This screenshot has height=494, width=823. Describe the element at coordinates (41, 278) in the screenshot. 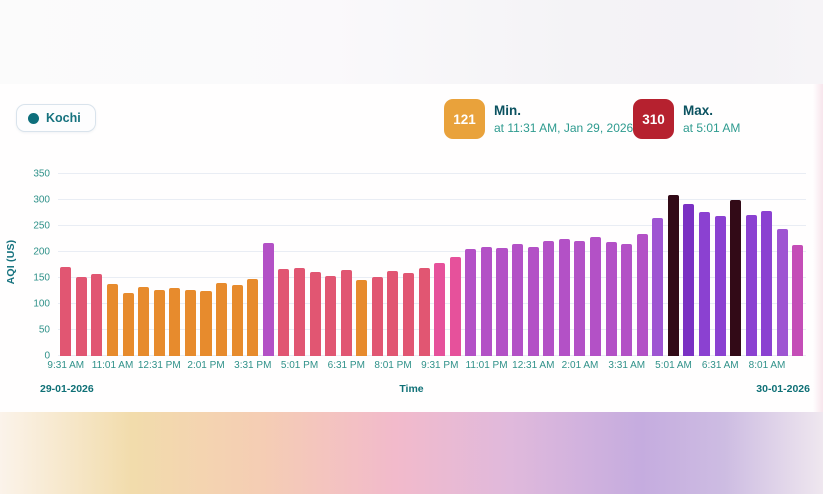

I see `y-tick-label: 150` at that location.